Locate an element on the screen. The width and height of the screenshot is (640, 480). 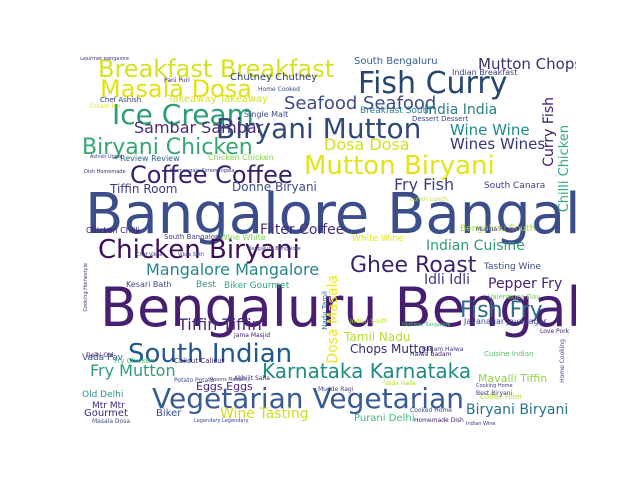
cloud-word: Curry Fish is located at coordinates (549, 132).